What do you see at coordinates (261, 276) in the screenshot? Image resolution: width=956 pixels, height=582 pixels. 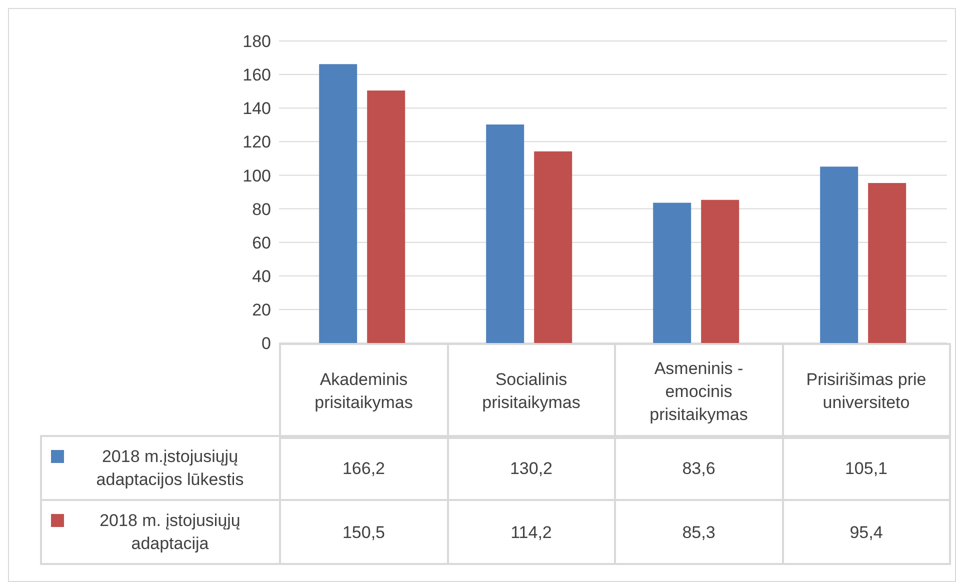 I see `y-tick-label: 40` at bounding box center [261, 276].